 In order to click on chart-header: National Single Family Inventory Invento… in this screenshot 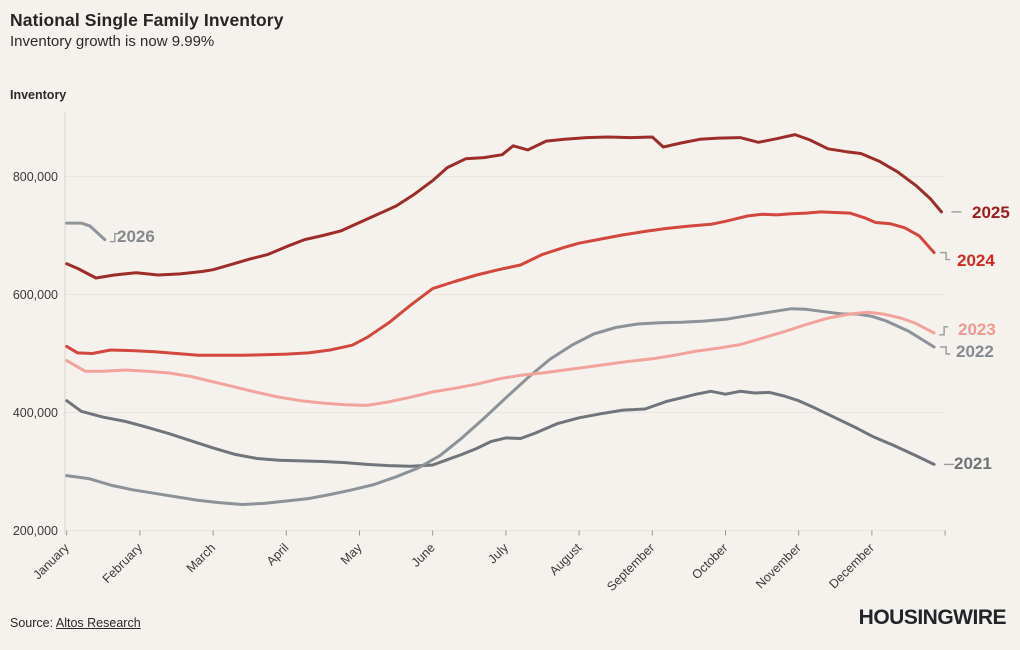, I will do `click(147, 30)`.